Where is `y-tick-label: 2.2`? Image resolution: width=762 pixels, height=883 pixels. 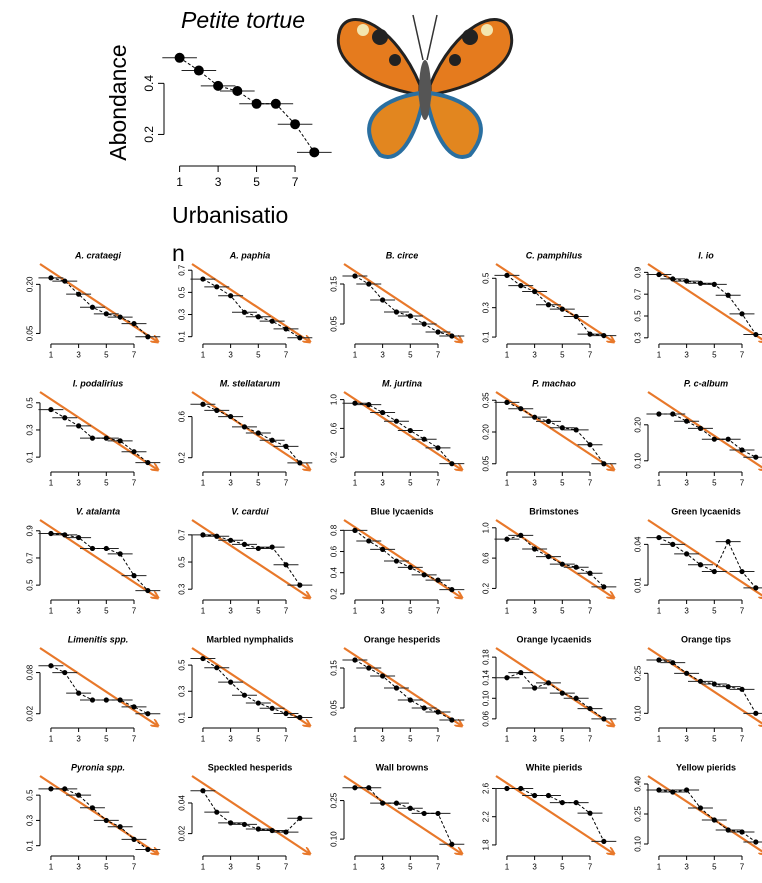 y-tick-label: 2.2 is located at coordinates (486, 817).